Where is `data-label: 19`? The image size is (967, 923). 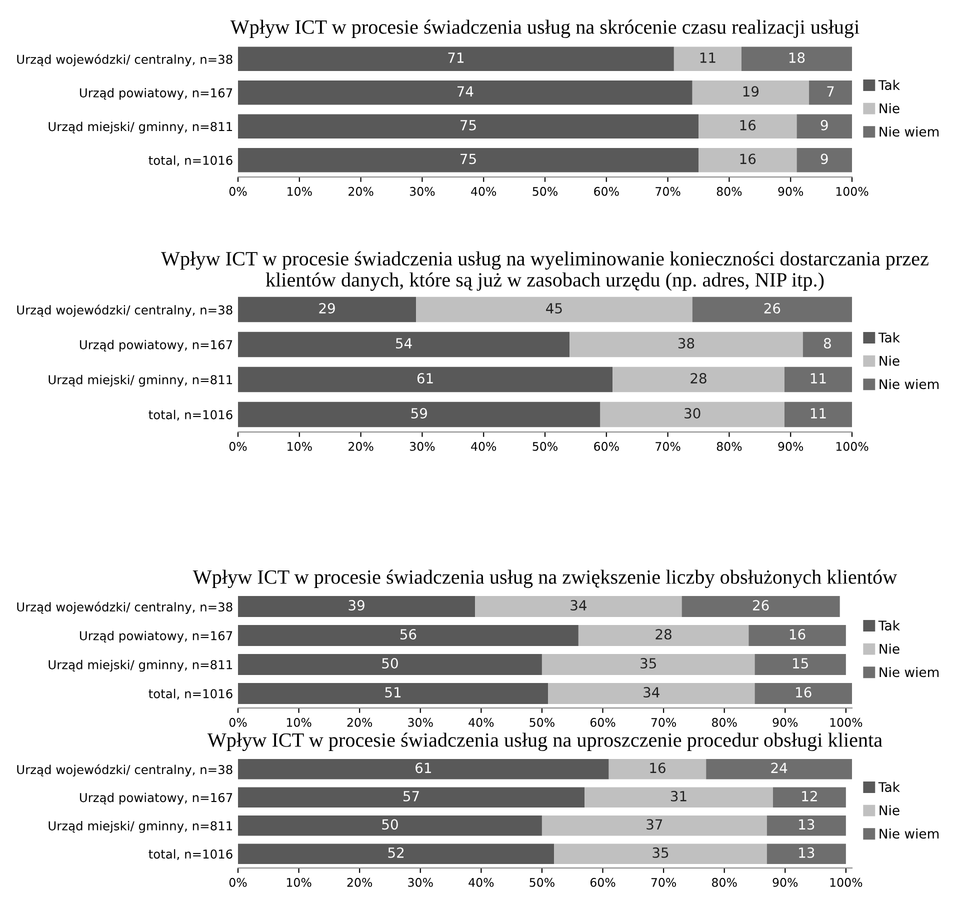
data-label: 19 is located at coordinates (751, 91).